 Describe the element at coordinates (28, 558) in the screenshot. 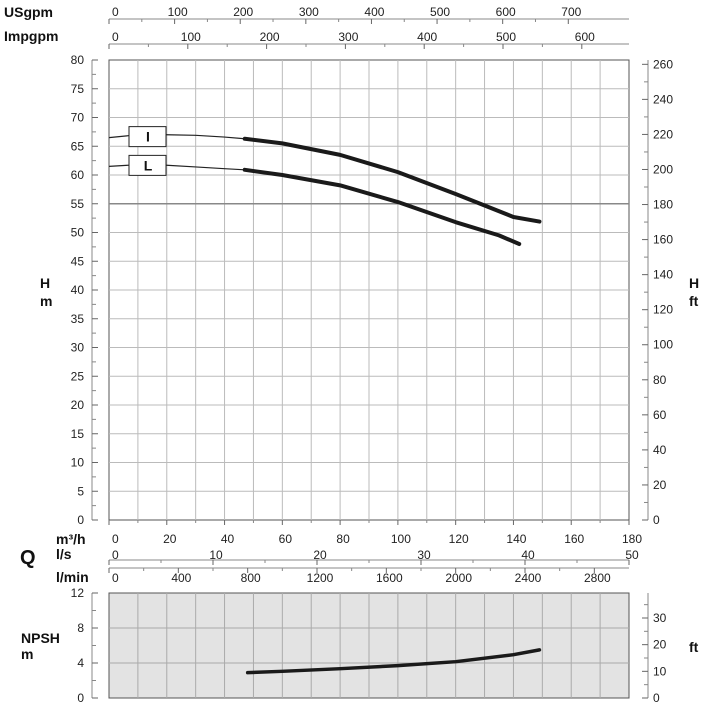

I see `q-axis-label: Q` at that location.